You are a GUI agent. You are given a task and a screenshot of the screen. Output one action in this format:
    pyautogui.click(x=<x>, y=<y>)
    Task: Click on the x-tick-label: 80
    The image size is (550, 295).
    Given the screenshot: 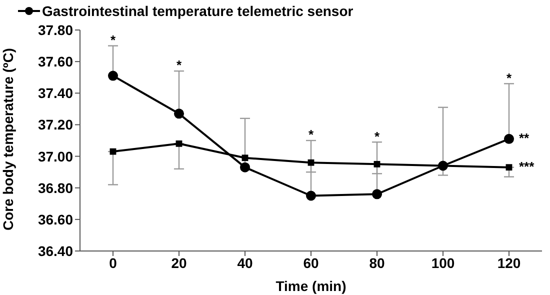 What is the action you would take?
    pyautogui.click(x=377, y=262)
    